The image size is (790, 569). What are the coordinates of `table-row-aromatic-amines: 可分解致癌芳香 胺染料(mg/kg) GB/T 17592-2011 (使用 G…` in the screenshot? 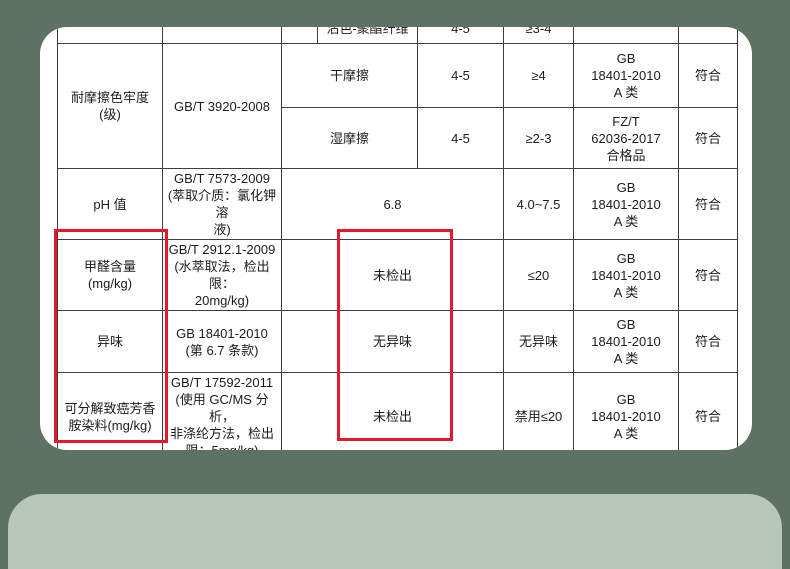 It's located at (397, 411).